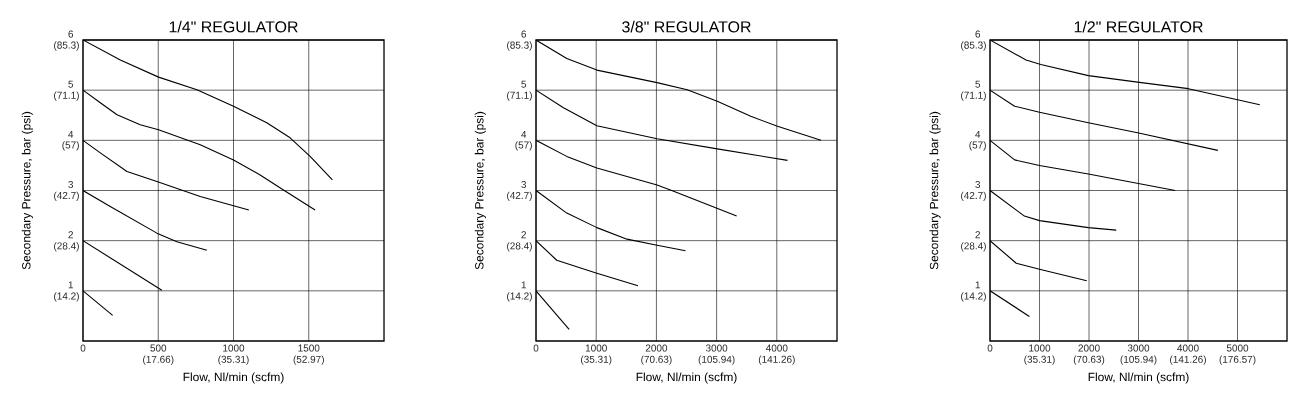 The image size is (1290, 414). Describe the element at coordinates (309, 348) in the screenshot. I see `x-tick-label: 1500` at that location.